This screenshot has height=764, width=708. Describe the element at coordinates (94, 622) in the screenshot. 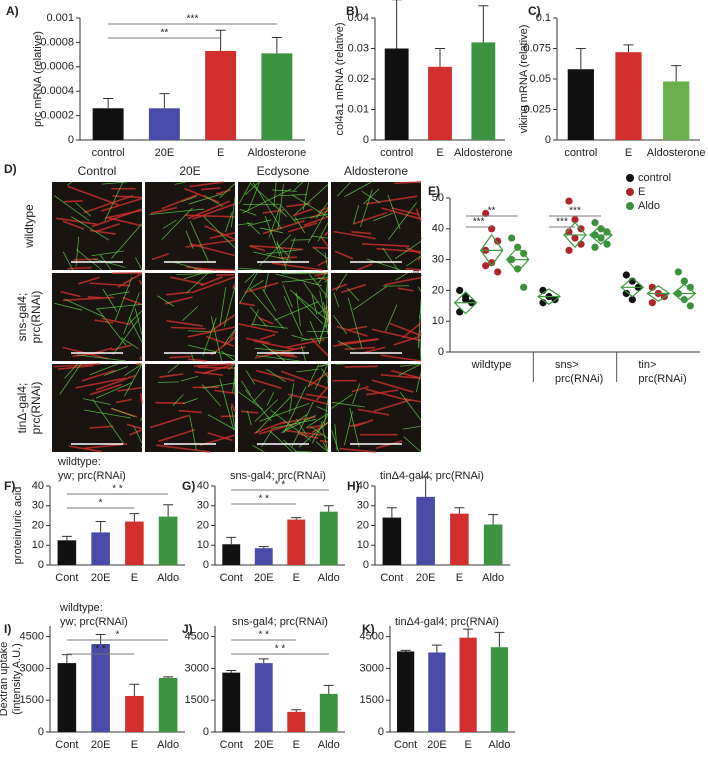

I see `chart-title: yw; prc(RNAi)` at that location.